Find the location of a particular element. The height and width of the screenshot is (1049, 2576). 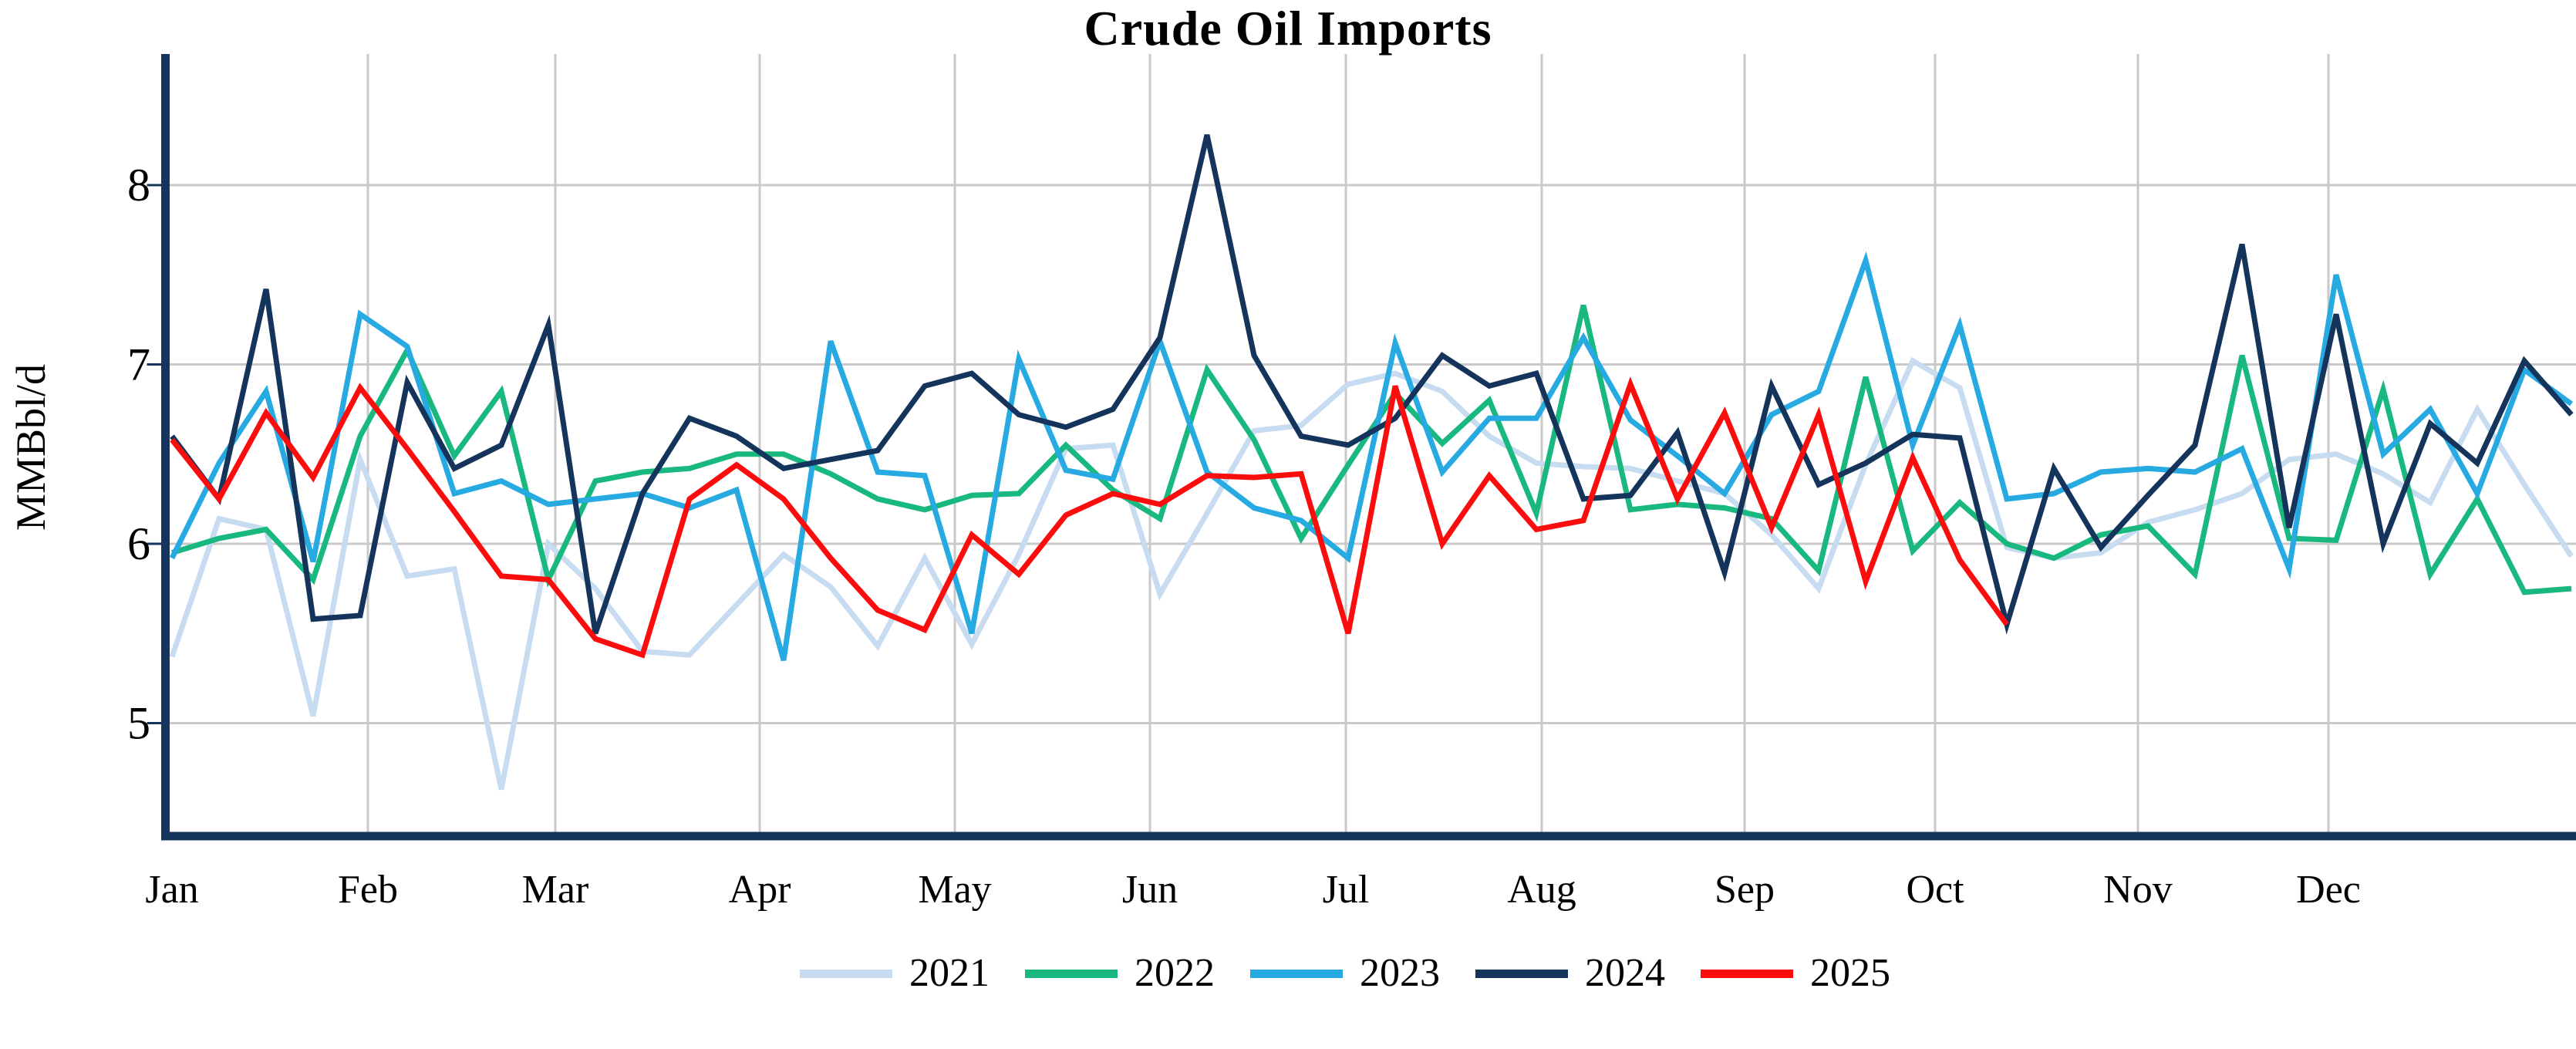

x-tick-label-feb: Feb is located at coordinates (368, 890).